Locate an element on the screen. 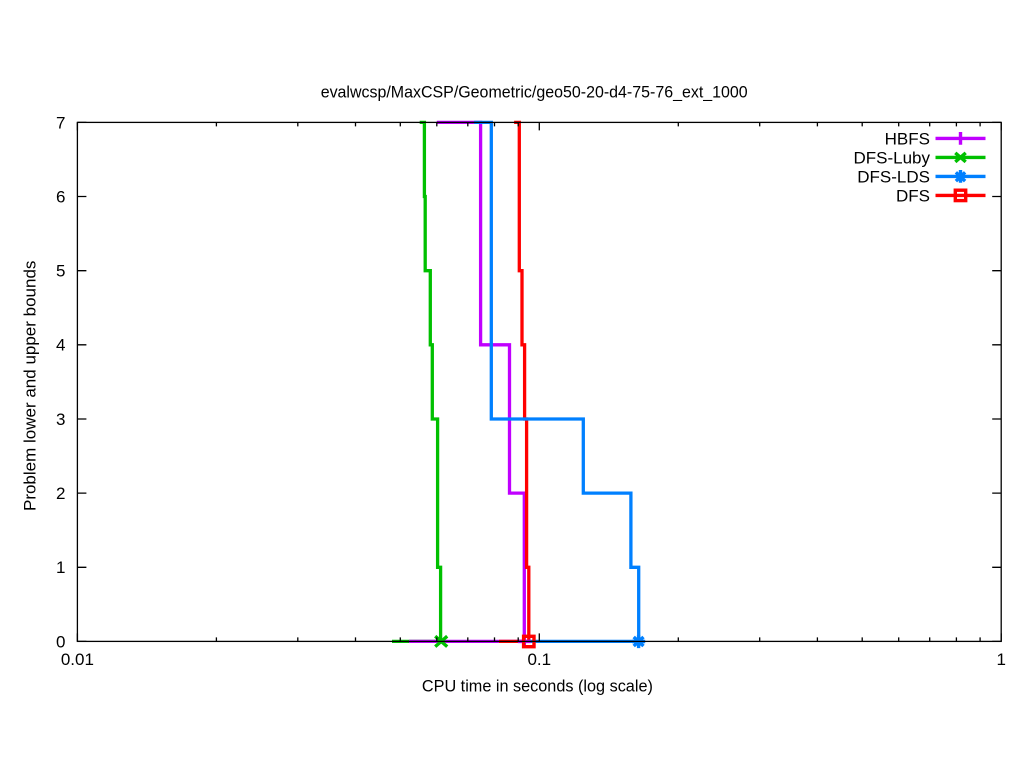  svg-text: 5 is located at coordinates (60, 271).